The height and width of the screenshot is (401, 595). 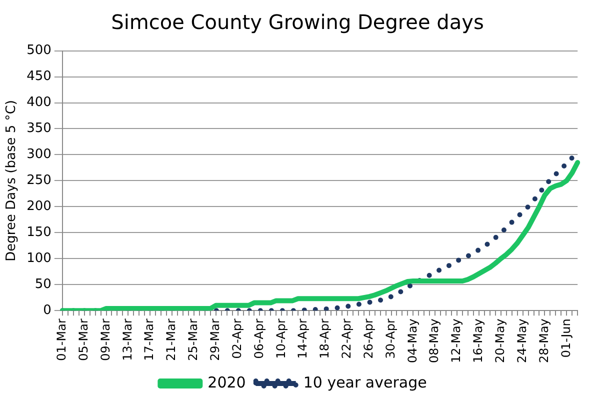 I want to click on x-tick-label: 29-Mar, so click(x=215, y=339).